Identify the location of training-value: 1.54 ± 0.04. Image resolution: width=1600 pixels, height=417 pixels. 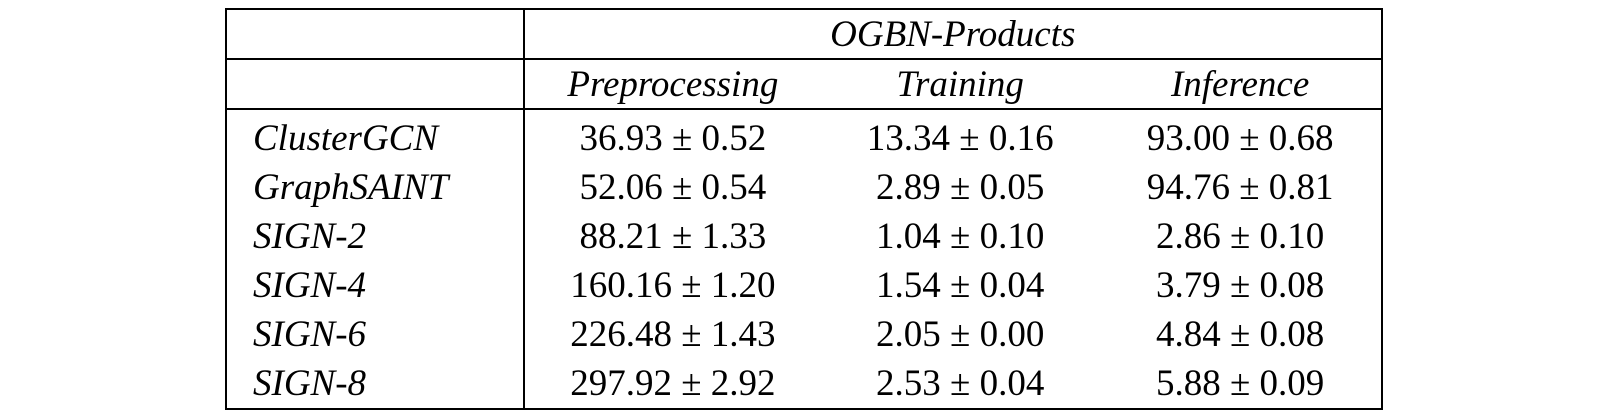
(960, 285).